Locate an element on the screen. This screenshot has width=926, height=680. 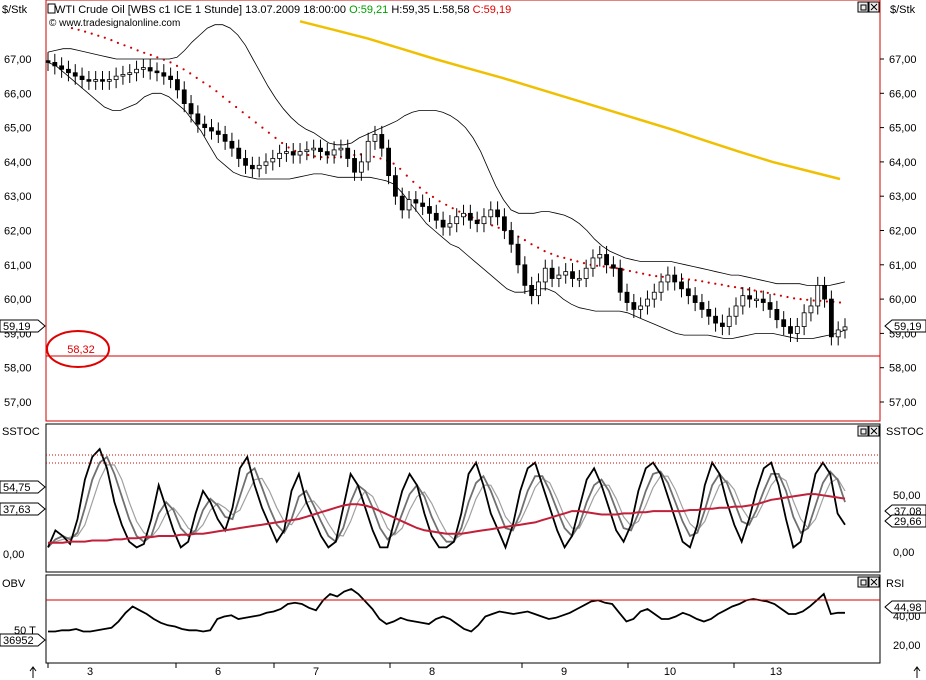
stoch-restore-icon is located at coordinates (863, 431).